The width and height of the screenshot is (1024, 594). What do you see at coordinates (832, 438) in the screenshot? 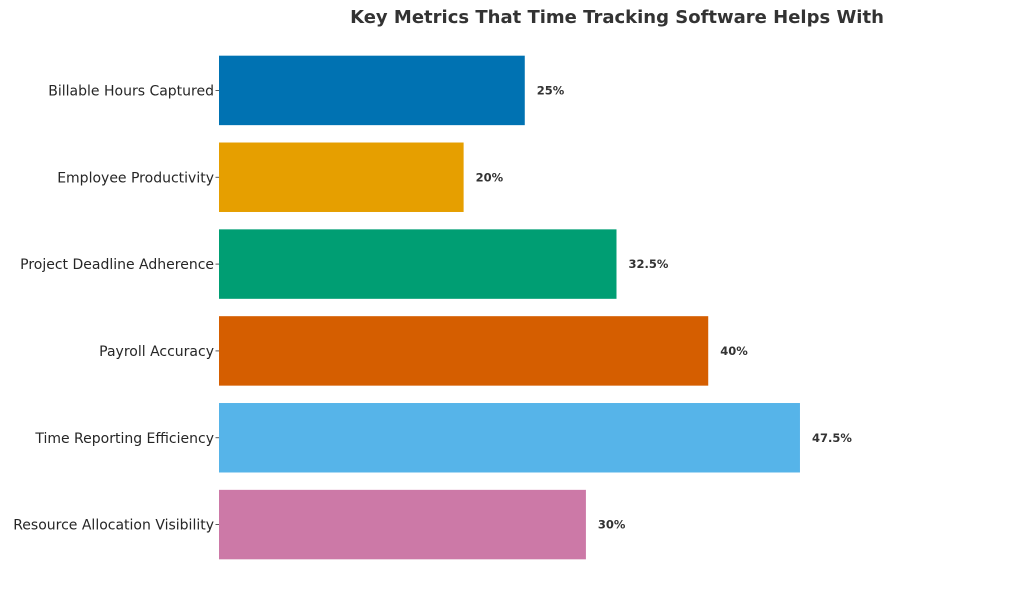
I see `data-label-time-reporting-efficiency: 47.5%` at bounding box center [832, 438].